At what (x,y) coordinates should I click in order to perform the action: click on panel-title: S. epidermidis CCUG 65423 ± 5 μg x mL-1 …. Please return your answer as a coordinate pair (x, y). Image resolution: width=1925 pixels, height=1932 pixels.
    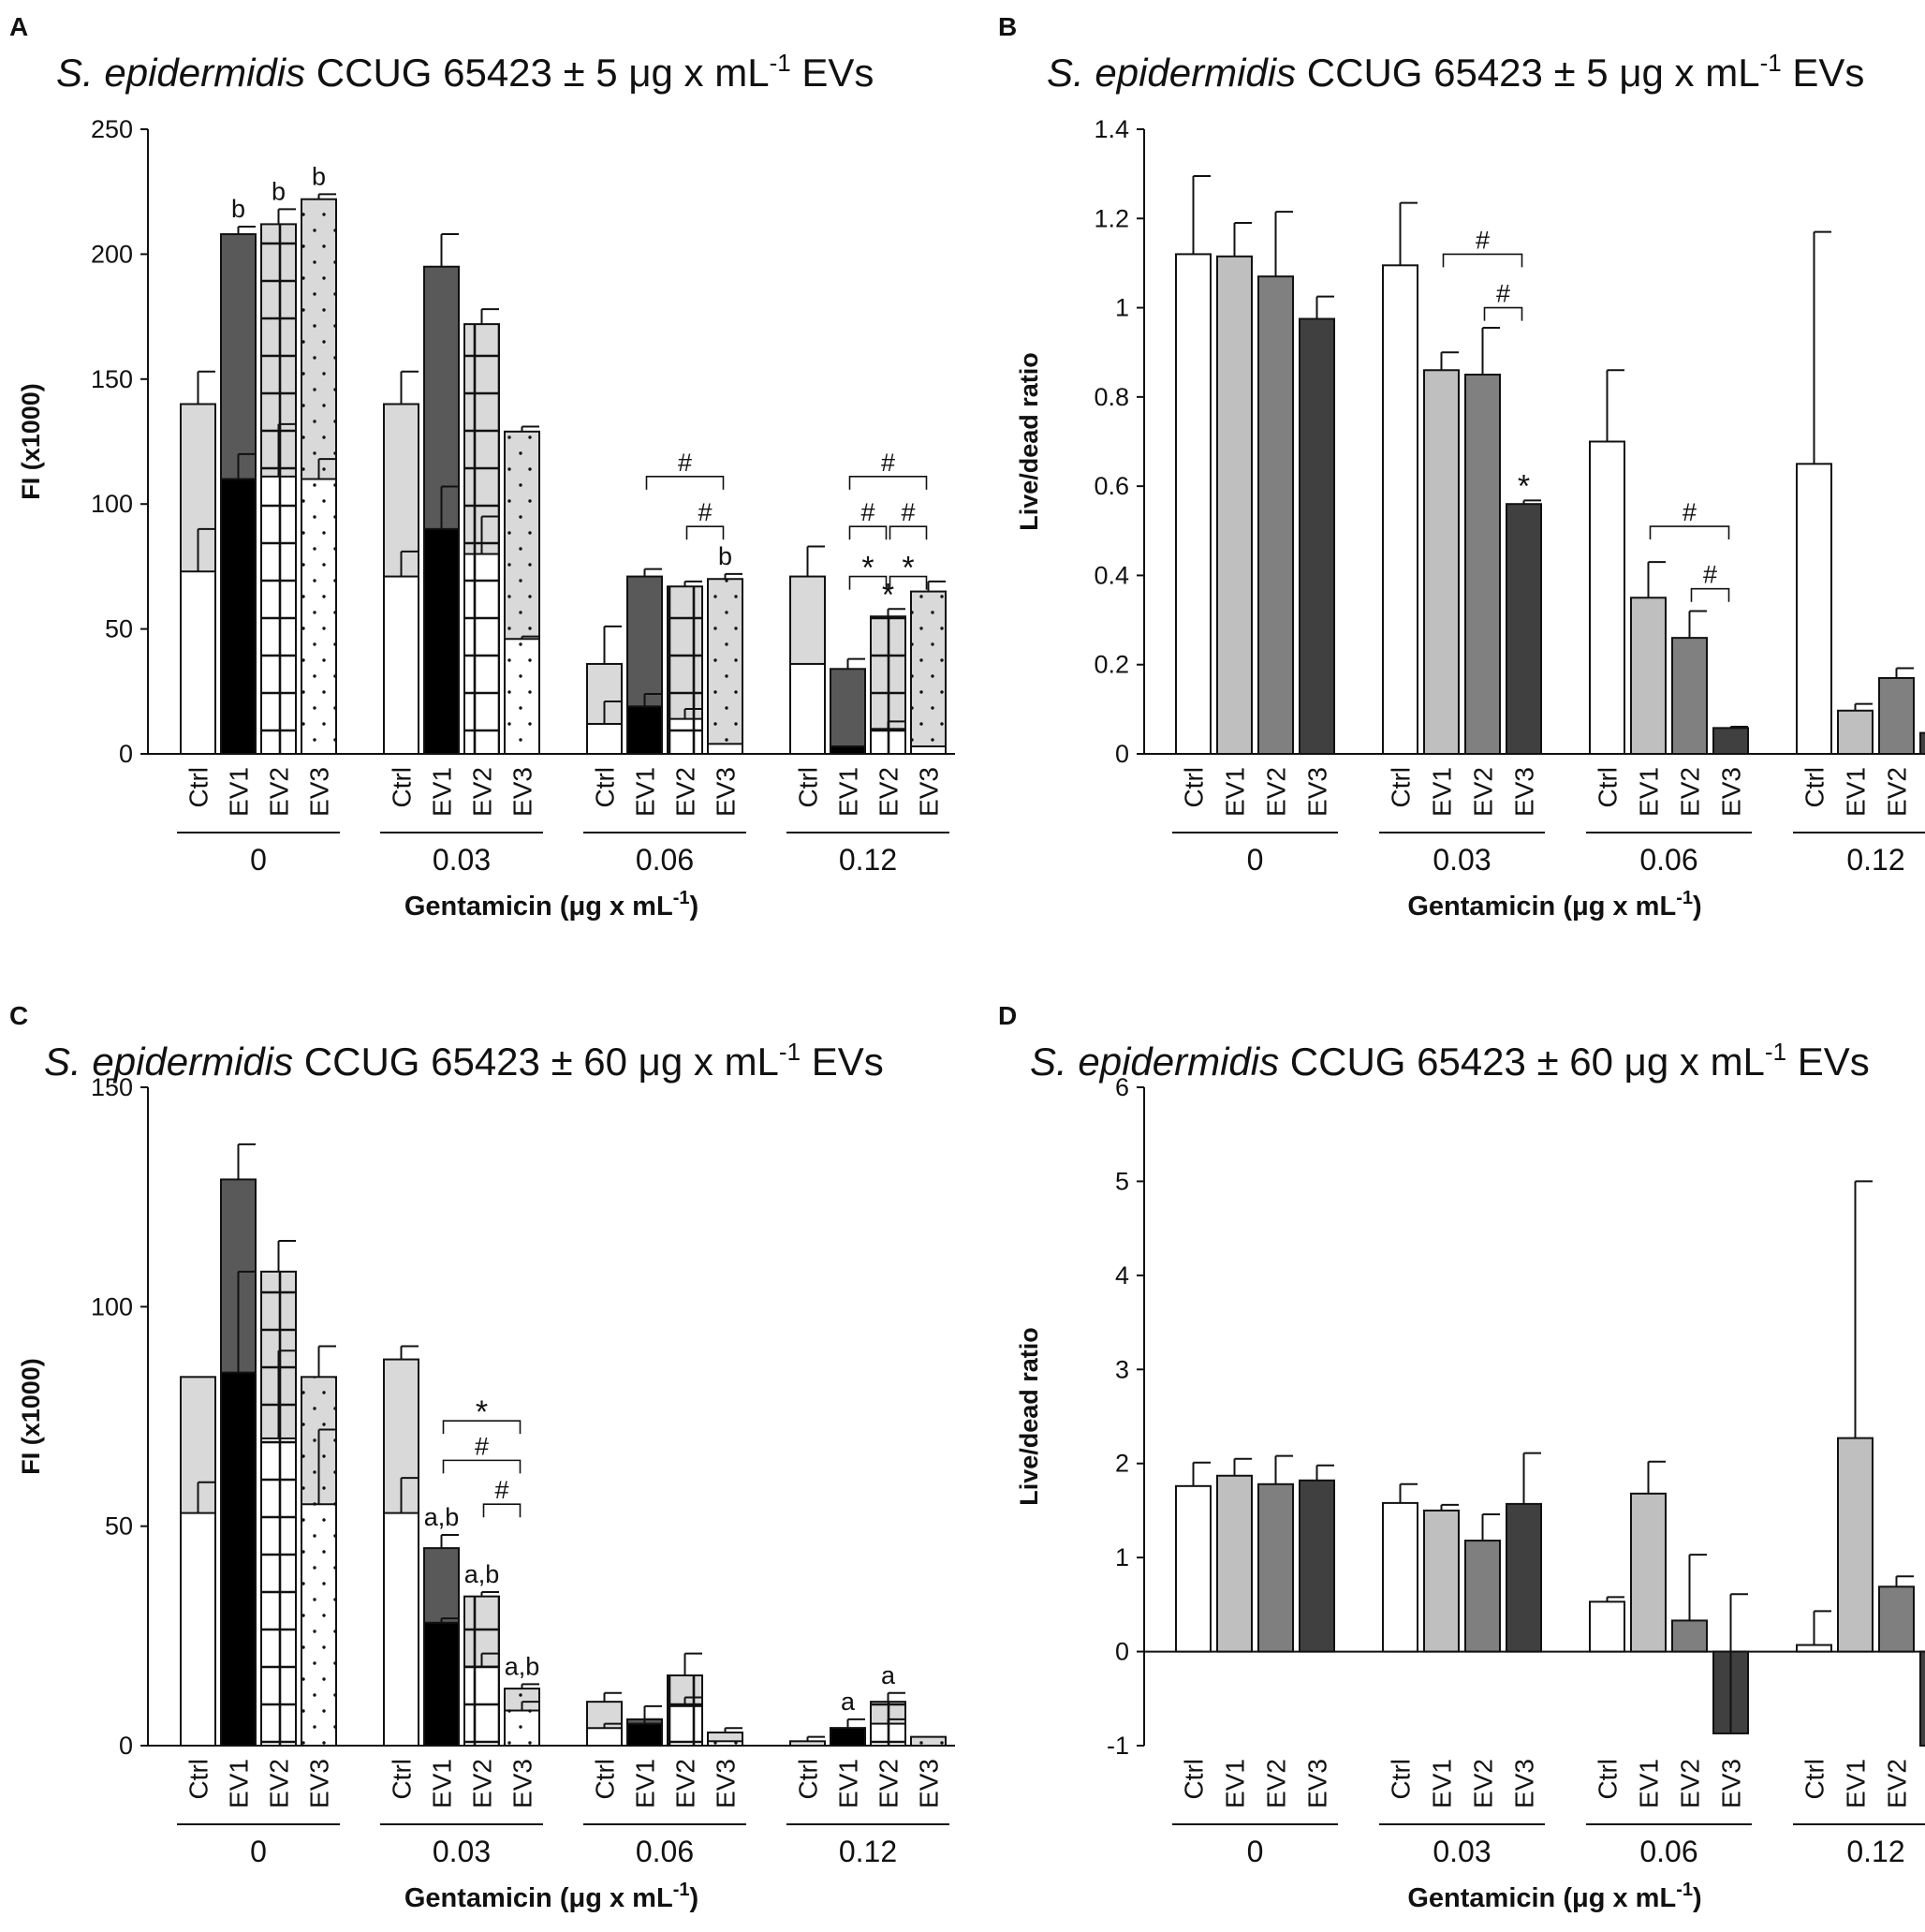
    Looking at the image, I should click on (465, 72).